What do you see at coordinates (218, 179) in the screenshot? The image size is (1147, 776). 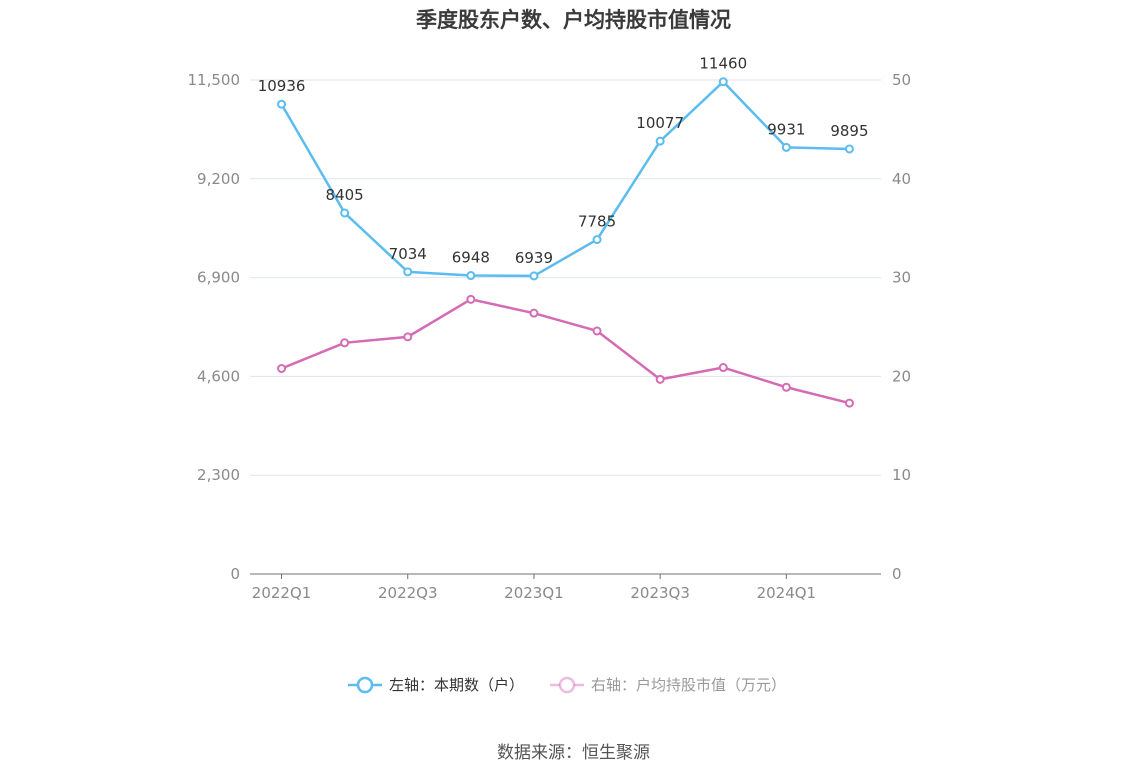 I see `y-left-tick-label: 9,200` at bounding box center [218, 179].